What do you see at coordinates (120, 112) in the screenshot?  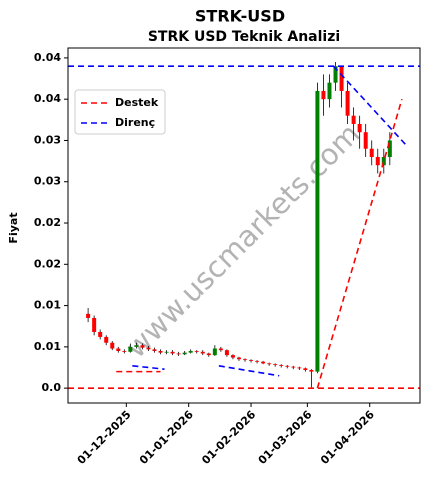 I see `legend-box` at bounding box center [120, 112].